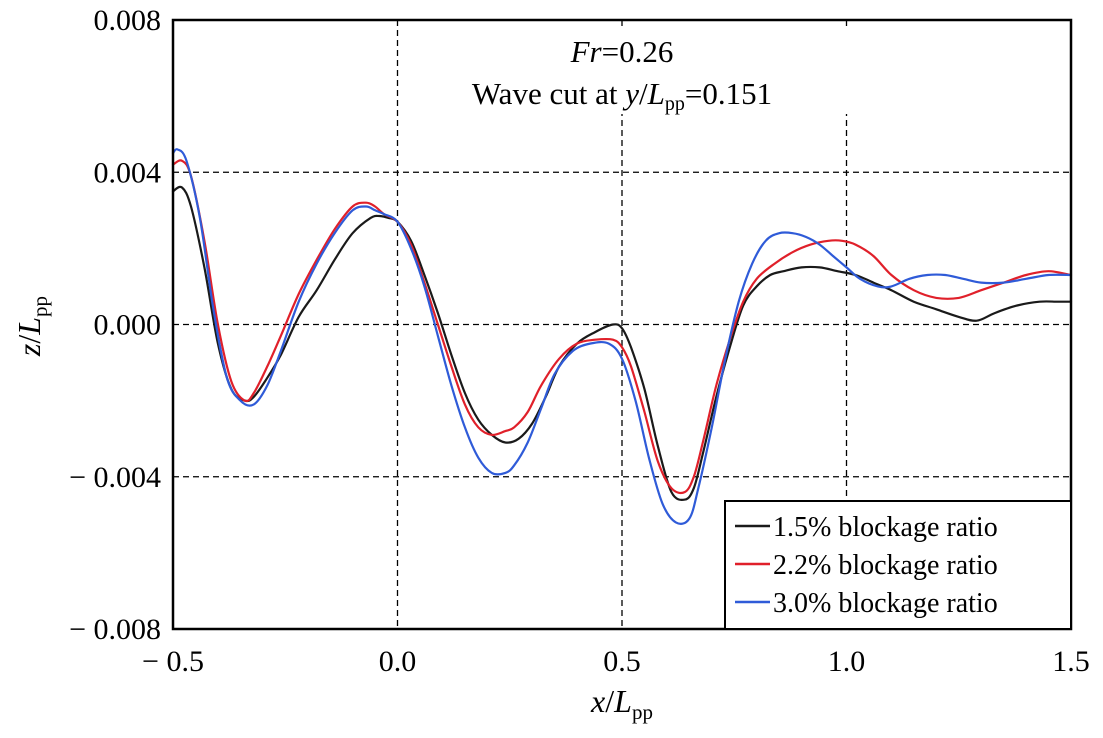 The height and width of the screenshot is (738, 1103). Describe the element at coordinates (643, 93) in the screenshot. I see `annotation-wave-cut-slash: /` at that location.